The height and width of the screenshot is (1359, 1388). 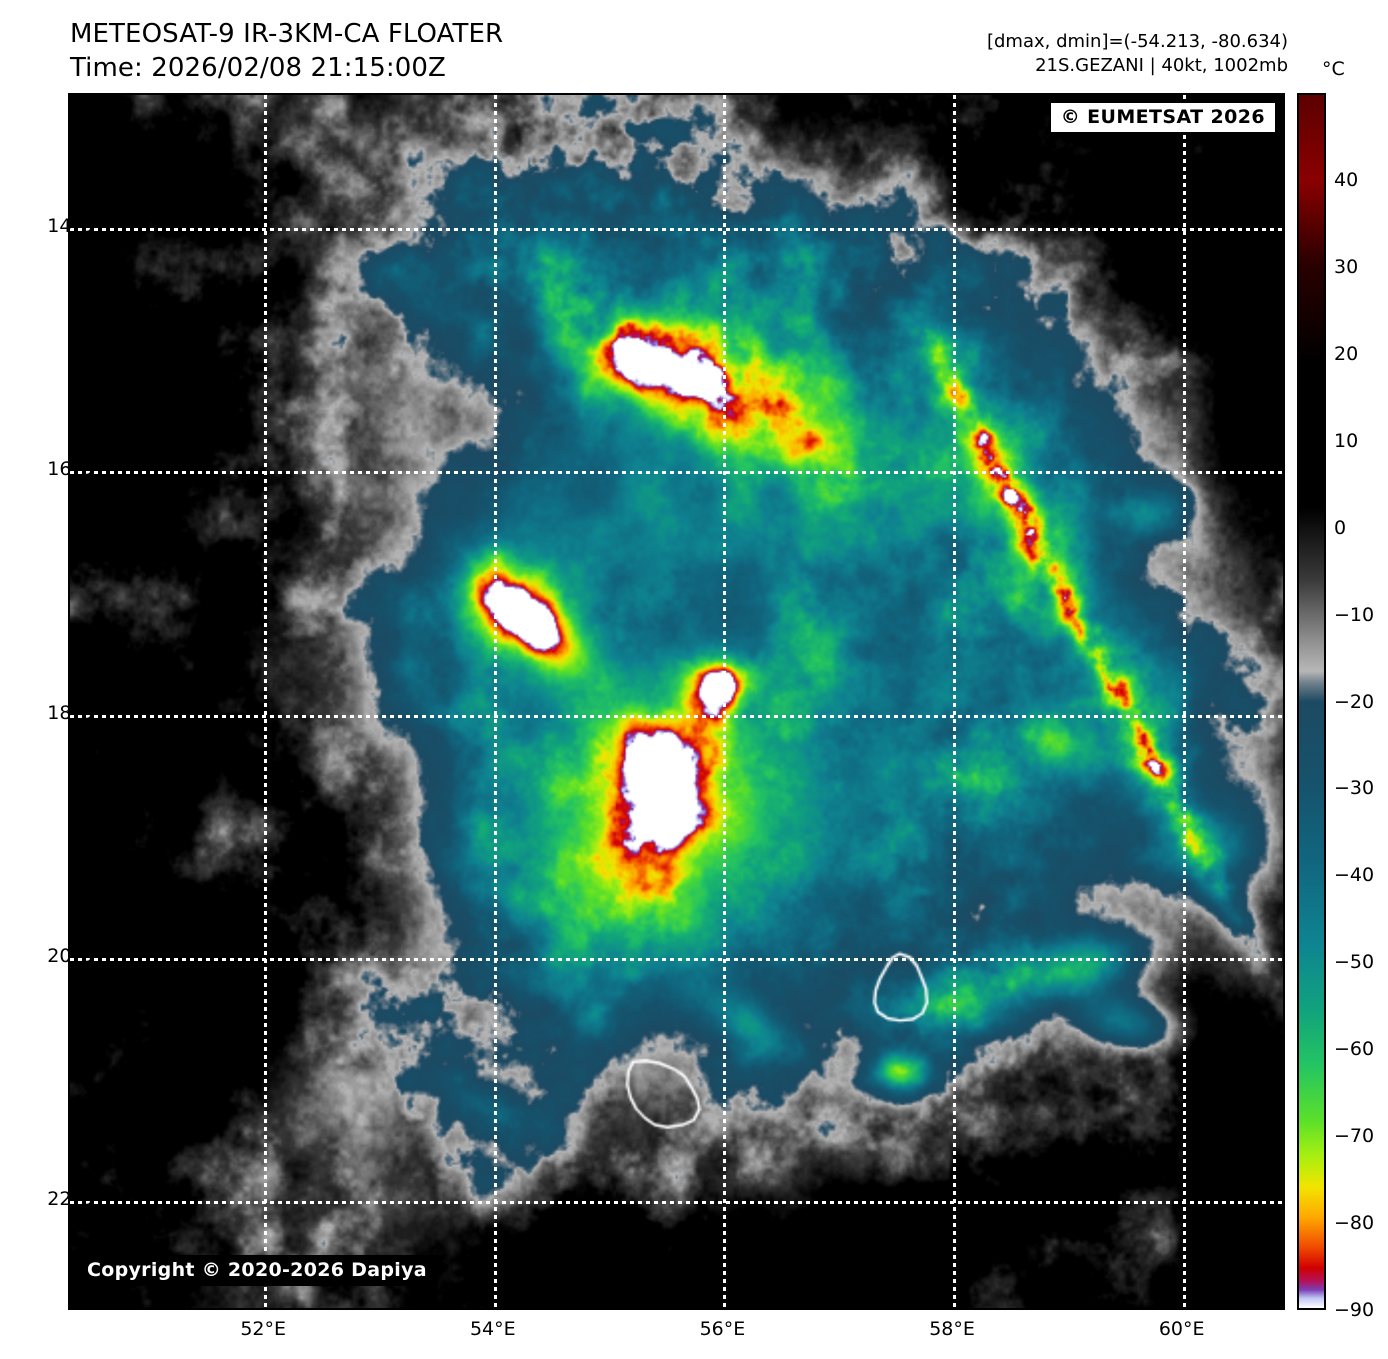 I want to click on xtick-label-54°E: 54°E, so click(x=492, y=1329).